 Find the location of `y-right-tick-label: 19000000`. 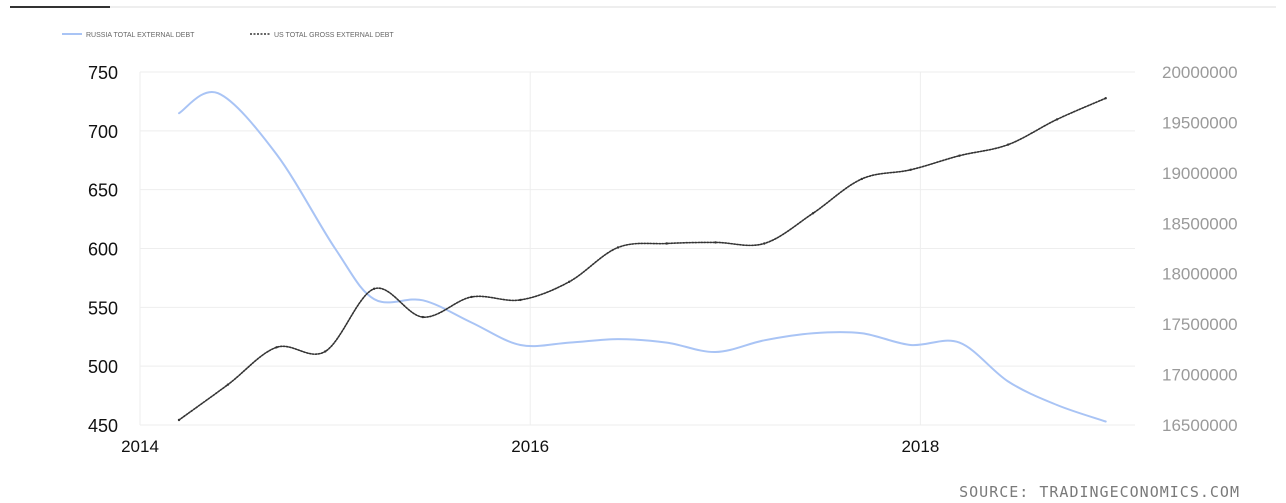

y-right-tick-label: 19000000 is located at coordinates (1200, 173).